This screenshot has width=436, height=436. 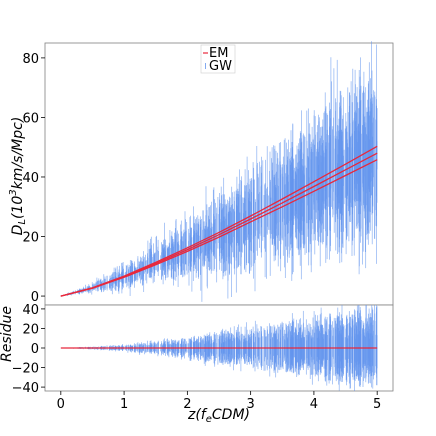 What do you see at coordinates (220, 66) in the screenshot?
I see `legend-gw-label: GW` at bounding box center [220, 66].